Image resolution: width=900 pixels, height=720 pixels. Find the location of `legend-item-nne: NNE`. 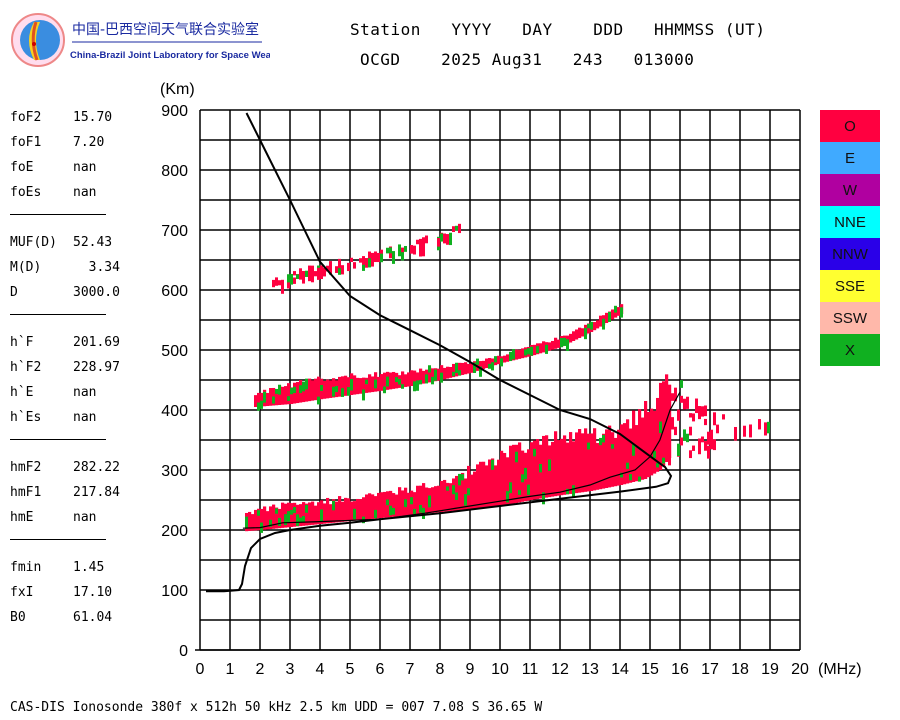

legend-item-nne: NNE is located at coordinates (850, 222).